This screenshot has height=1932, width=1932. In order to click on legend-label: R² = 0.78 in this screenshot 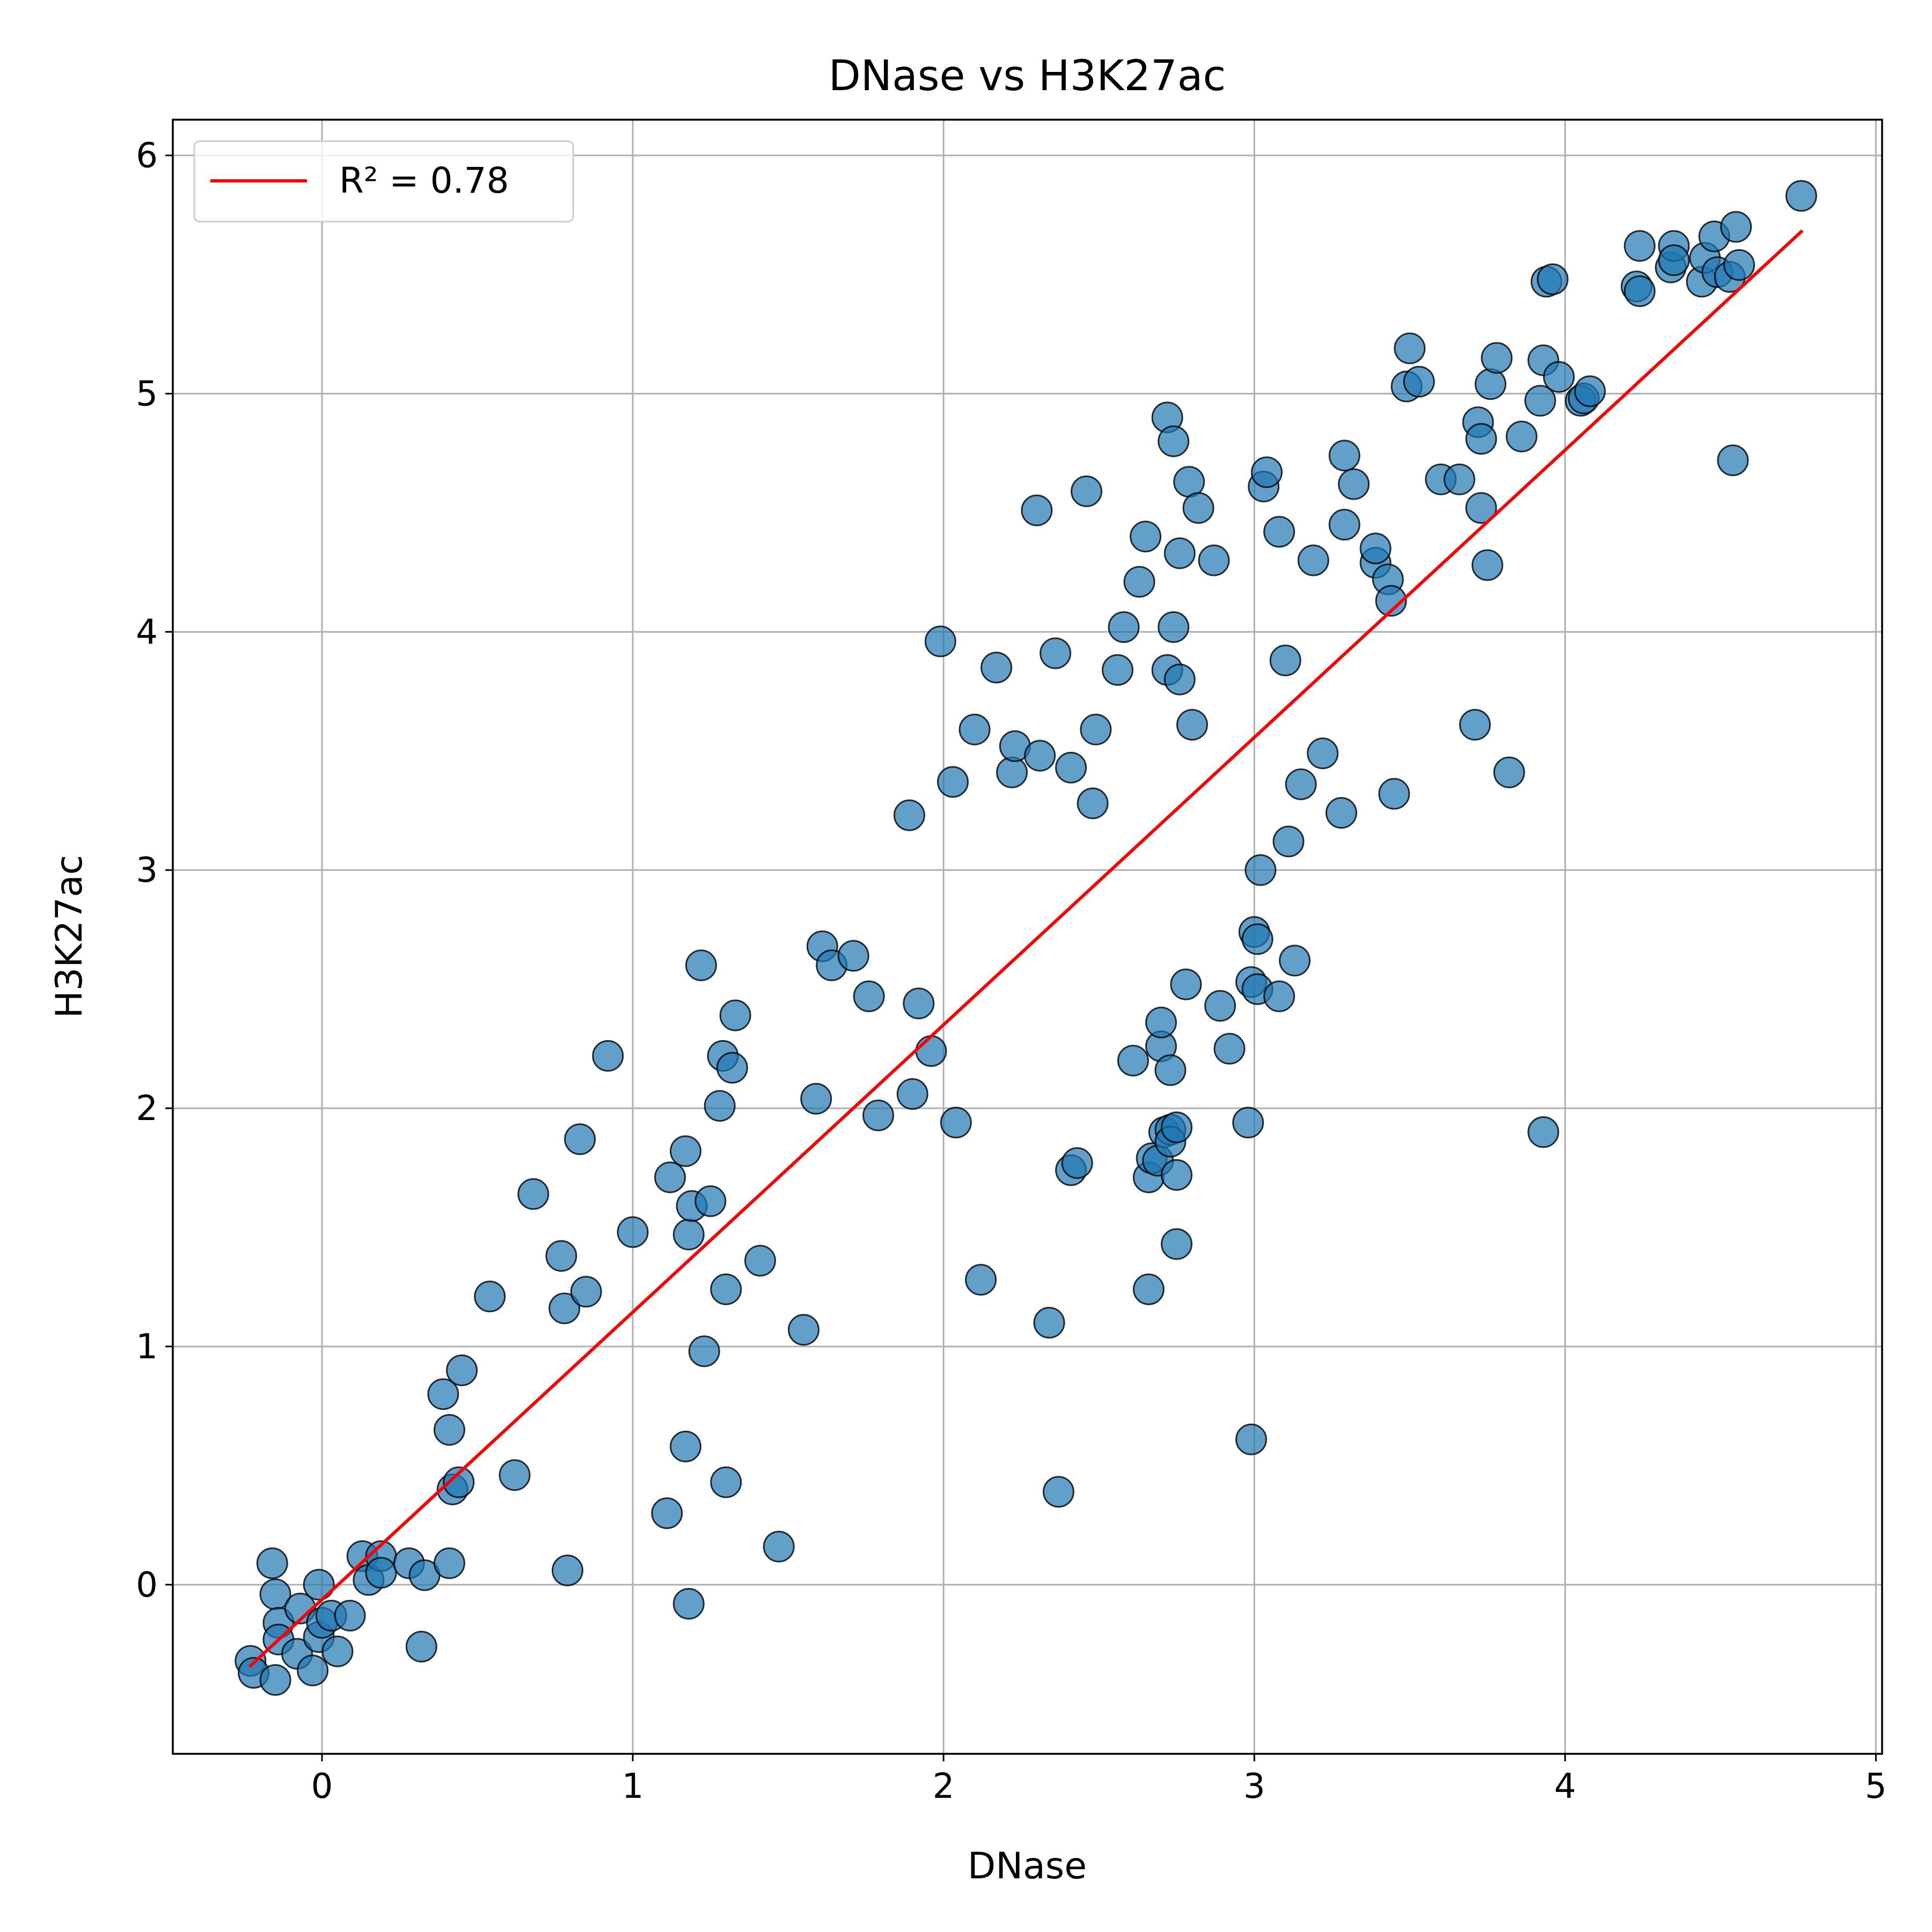, I will do `click(424, 180)`.